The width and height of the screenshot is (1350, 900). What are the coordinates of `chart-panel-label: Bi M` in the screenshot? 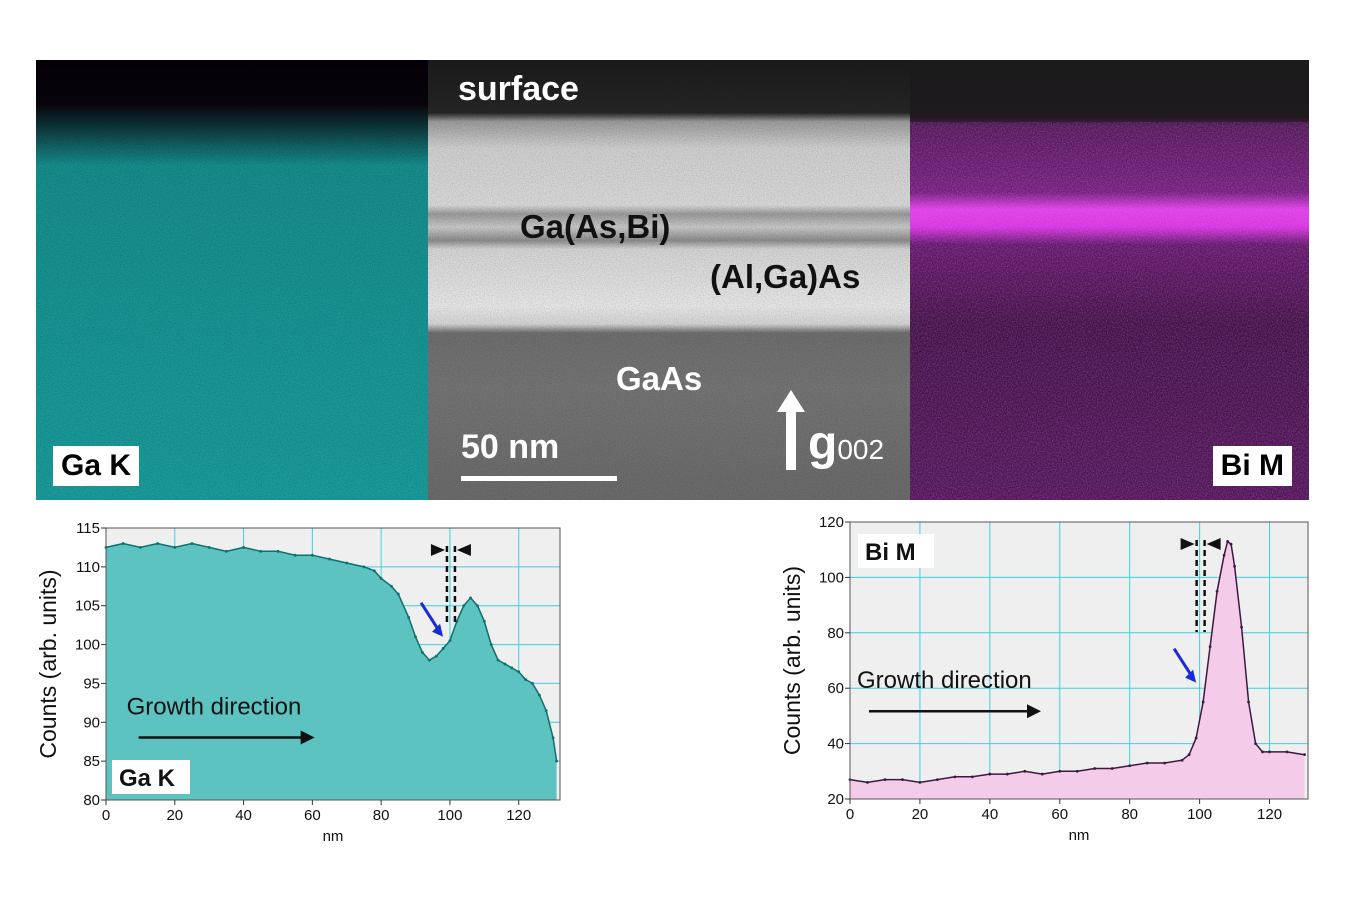 It's located at (890, 552).